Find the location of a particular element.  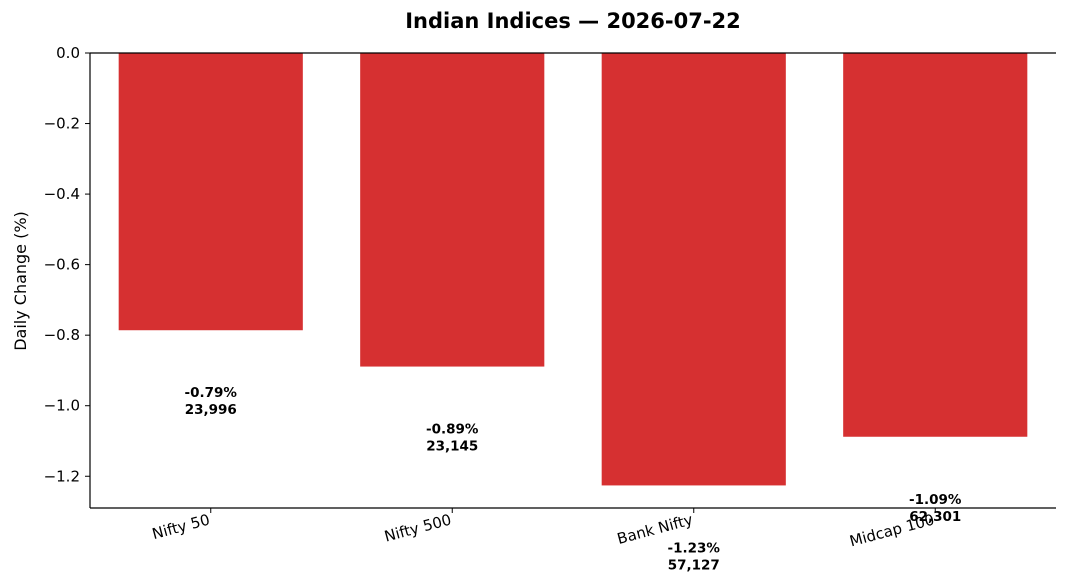

data-label-level: 23,996 is located at coordinates (211, 410).